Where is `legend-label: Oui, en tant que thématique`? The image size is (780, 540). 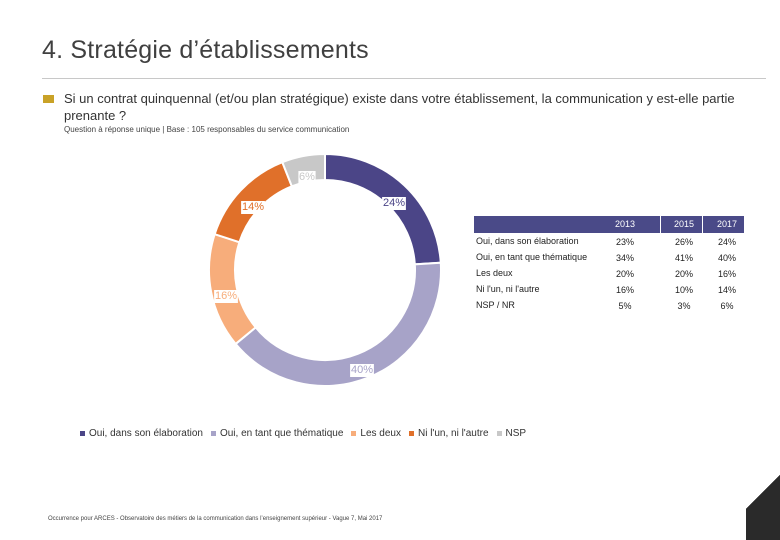 legend-label: Oui, en tant que thématique is located at coordinates (281, 433).